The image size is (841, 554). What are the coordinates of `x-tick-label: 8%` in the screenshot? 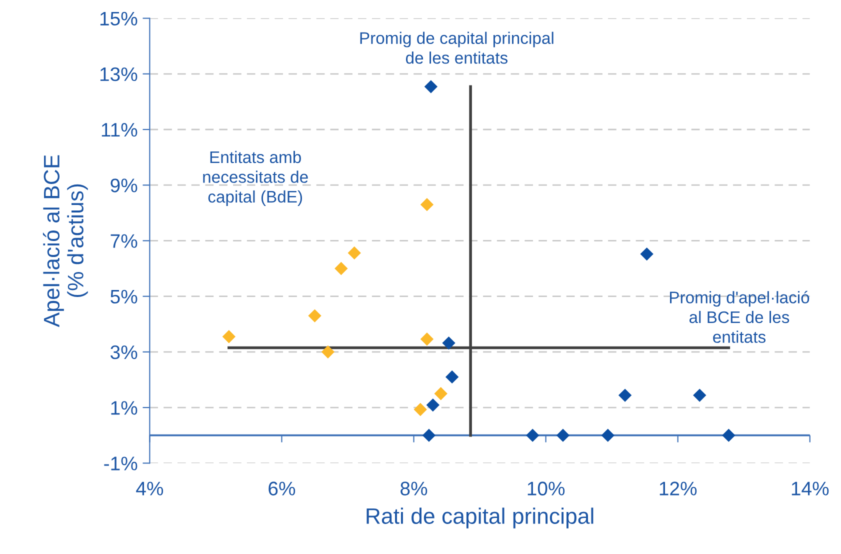 It's located at (414, 489).